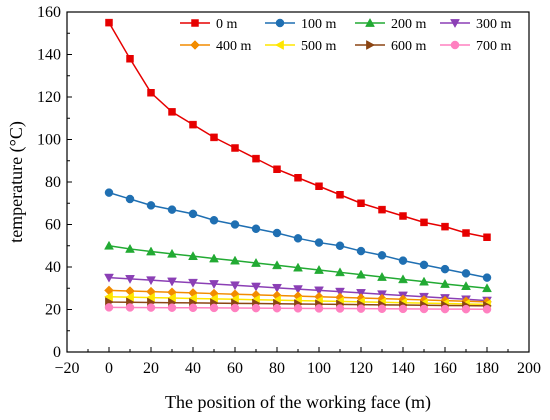 Image resolution: width=550 pixels, height=420 pixels. I want to click on x-tick-label: 180, so click(487, 368).